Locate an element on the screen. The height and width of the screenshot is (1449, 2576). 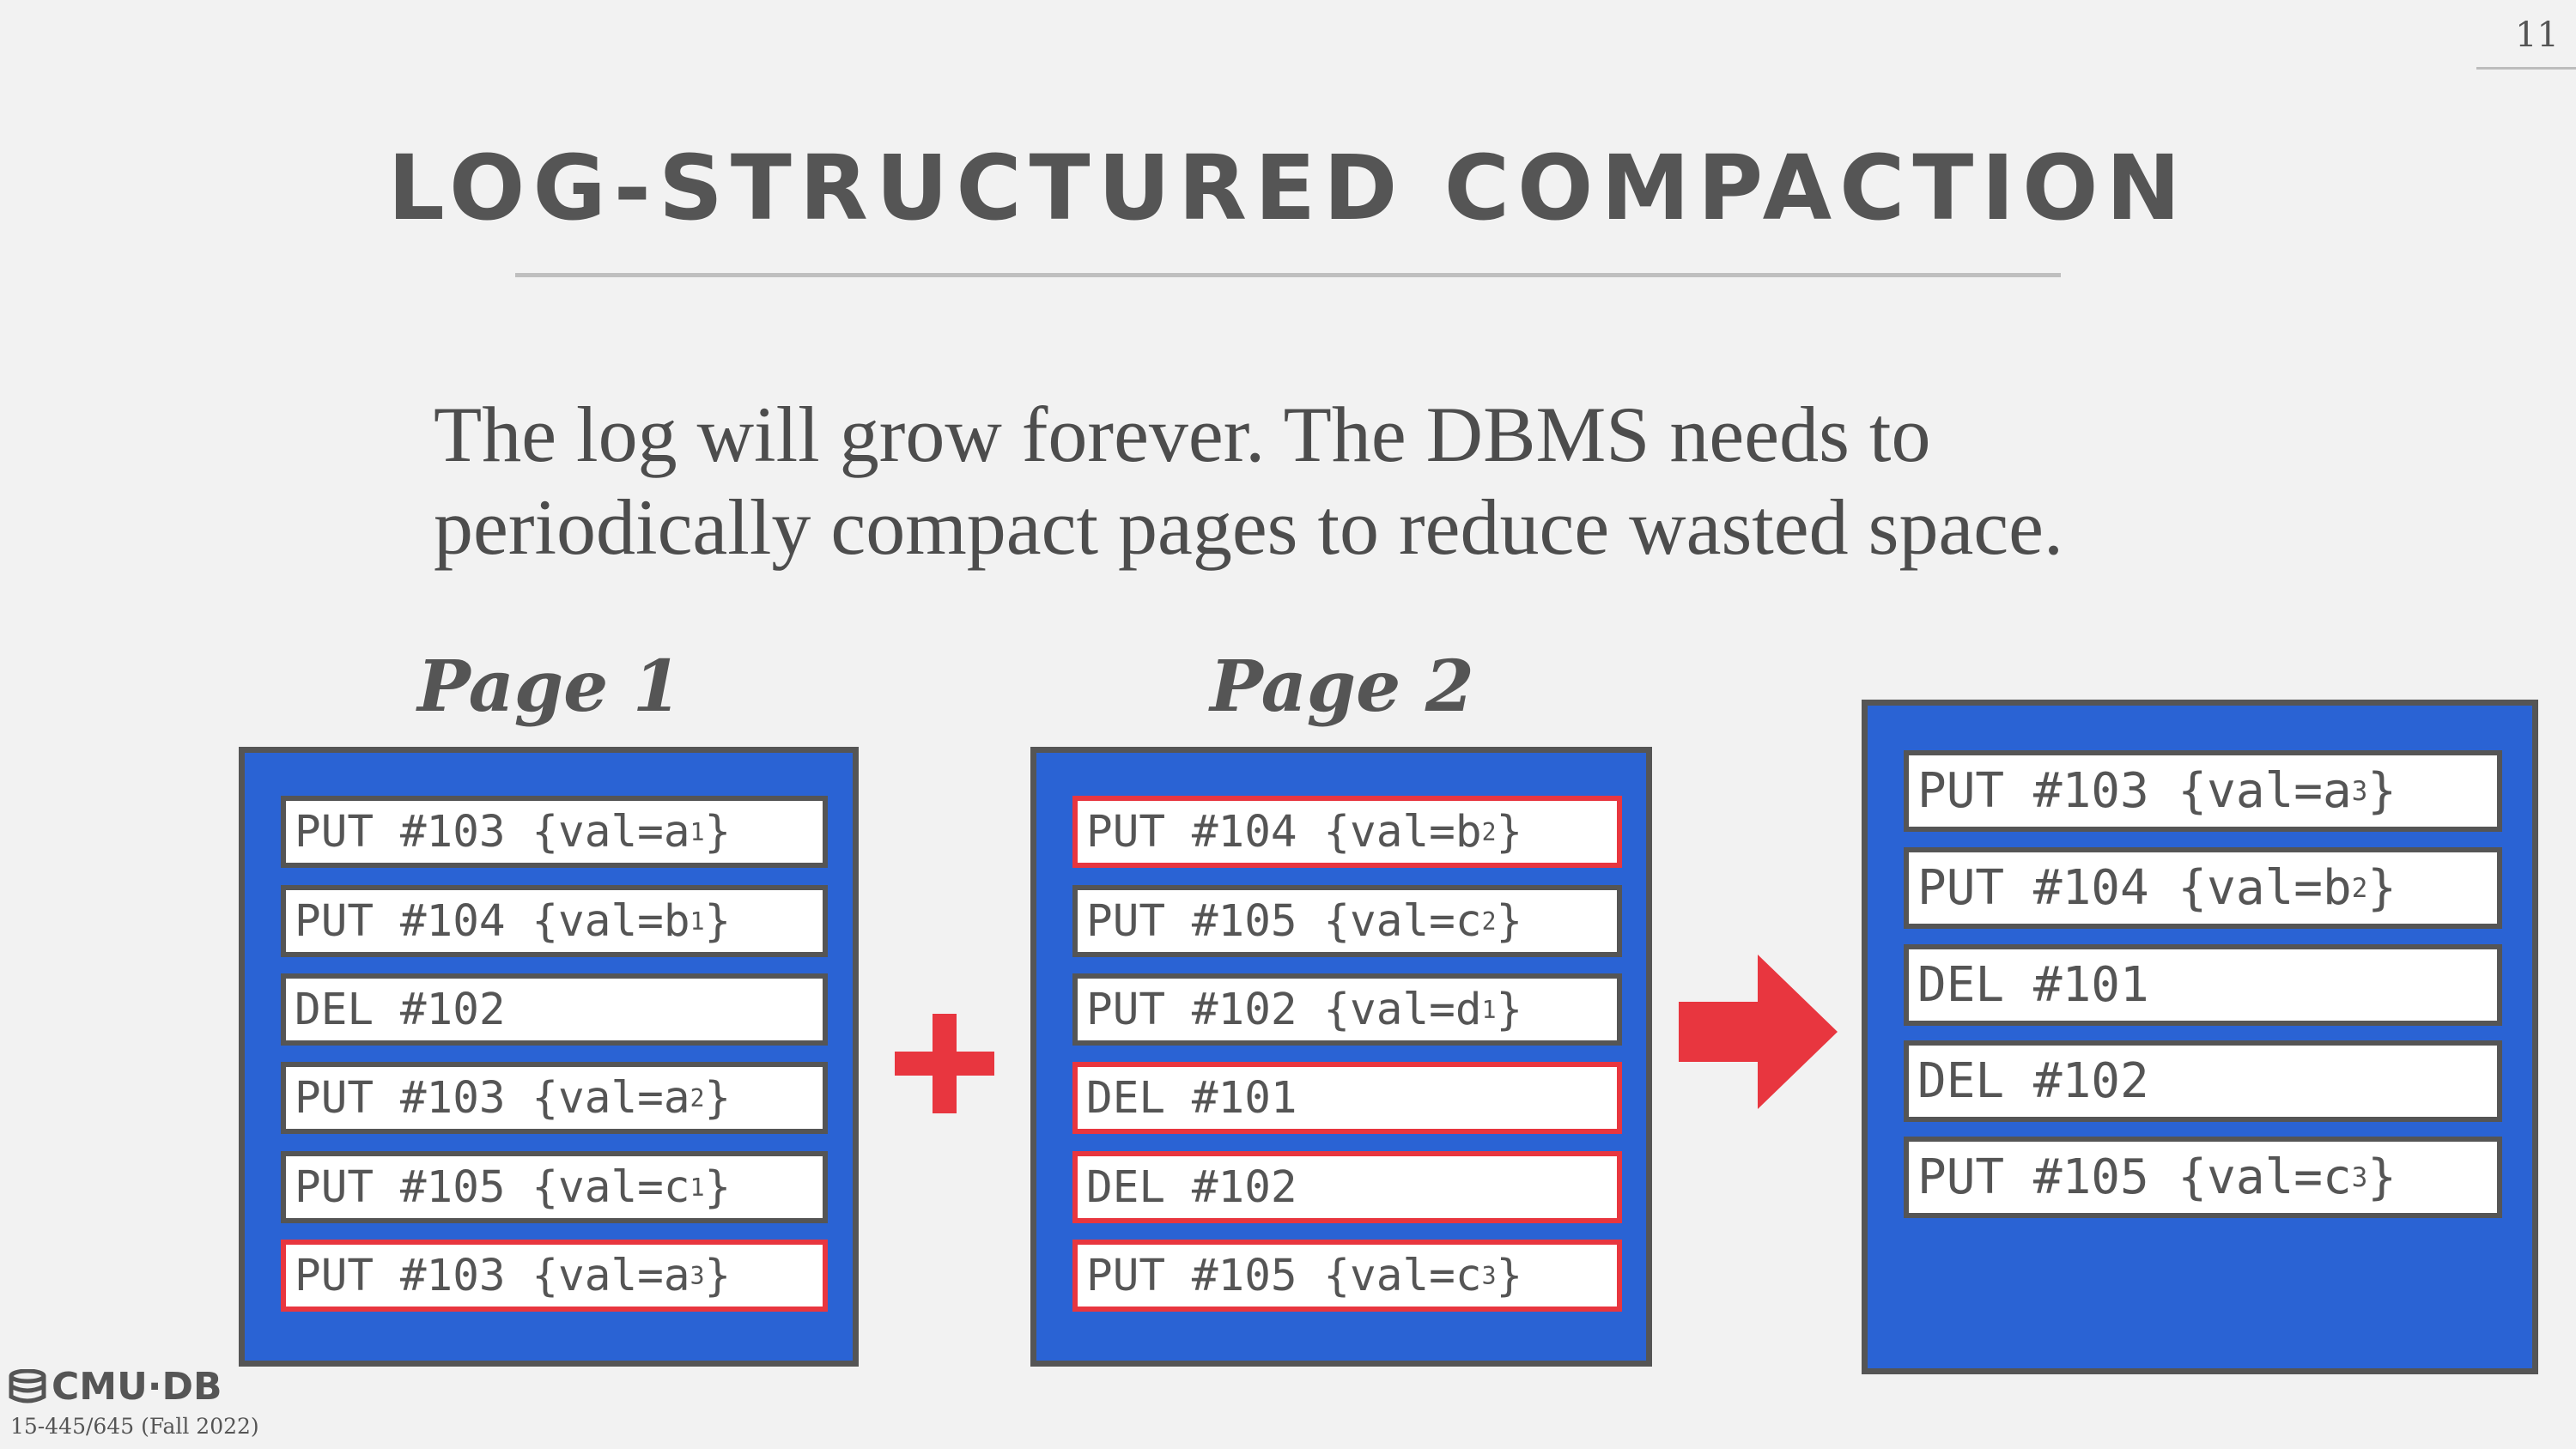
page-1-entry-6-highlighted: PUT #103 {val=a 3} is located at coordinates (554, 1276).